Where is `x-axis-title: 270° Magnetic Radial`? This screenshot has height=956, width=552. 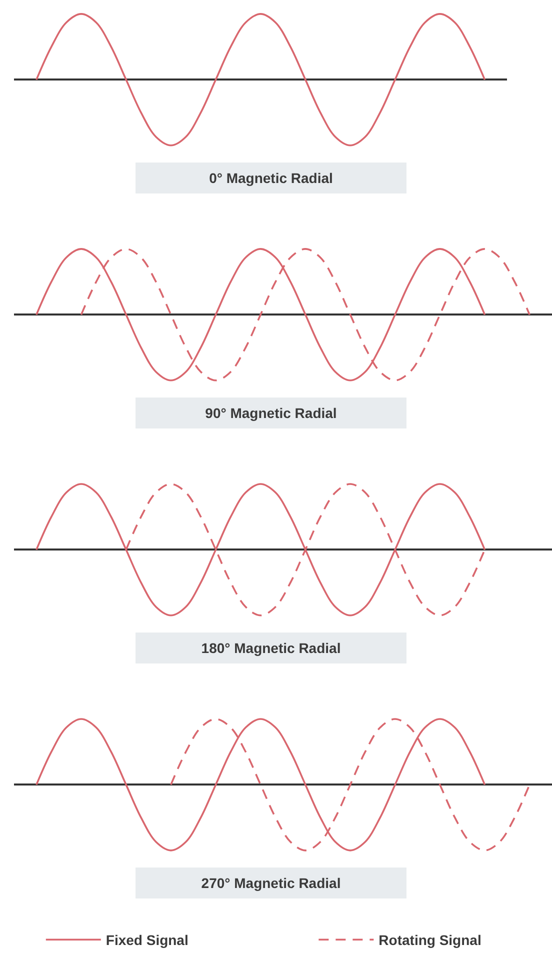
x-axis-title: 270° Magnetic Radial is located at coordinates (271, 883).